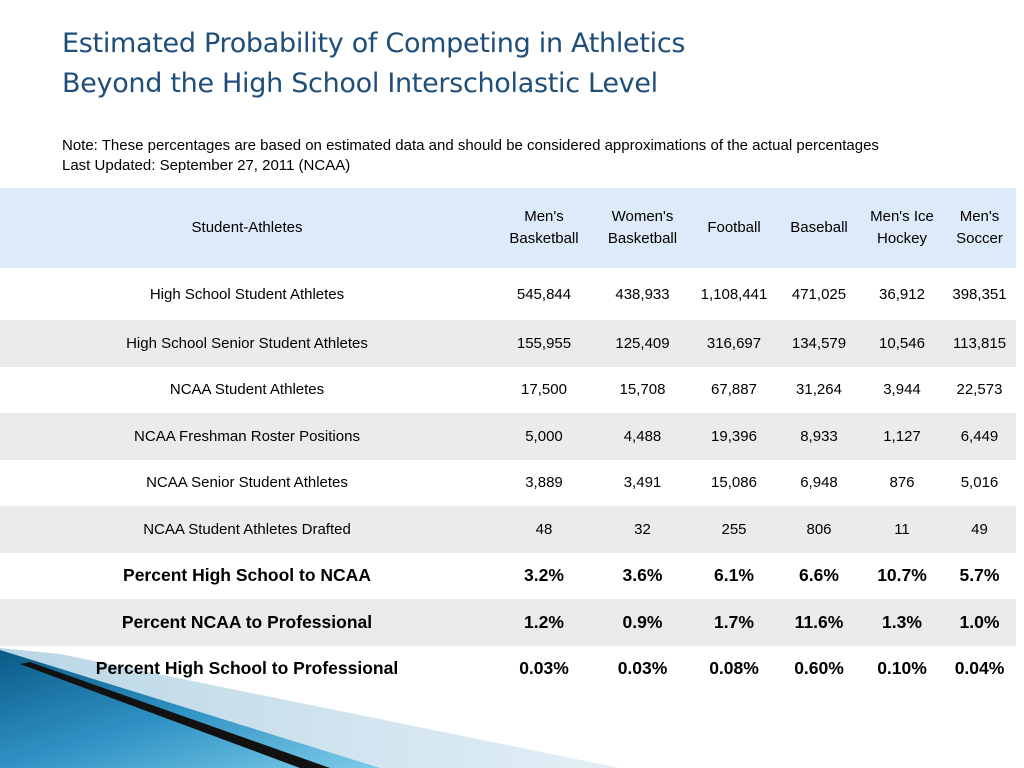 The image size is (1024, 768). I want to click on table-cell: 17,500, so click(544, 390).